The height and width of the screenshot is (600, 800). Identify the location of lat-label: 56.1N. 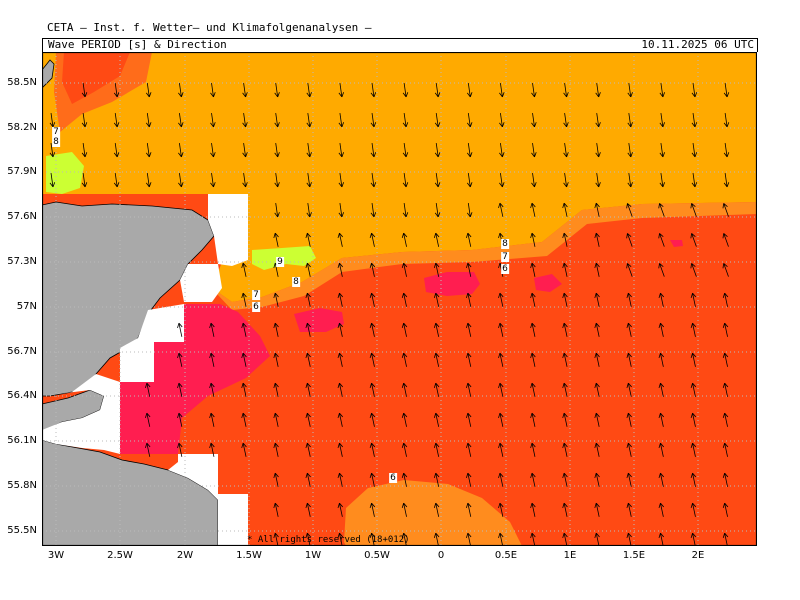
(22, 440).